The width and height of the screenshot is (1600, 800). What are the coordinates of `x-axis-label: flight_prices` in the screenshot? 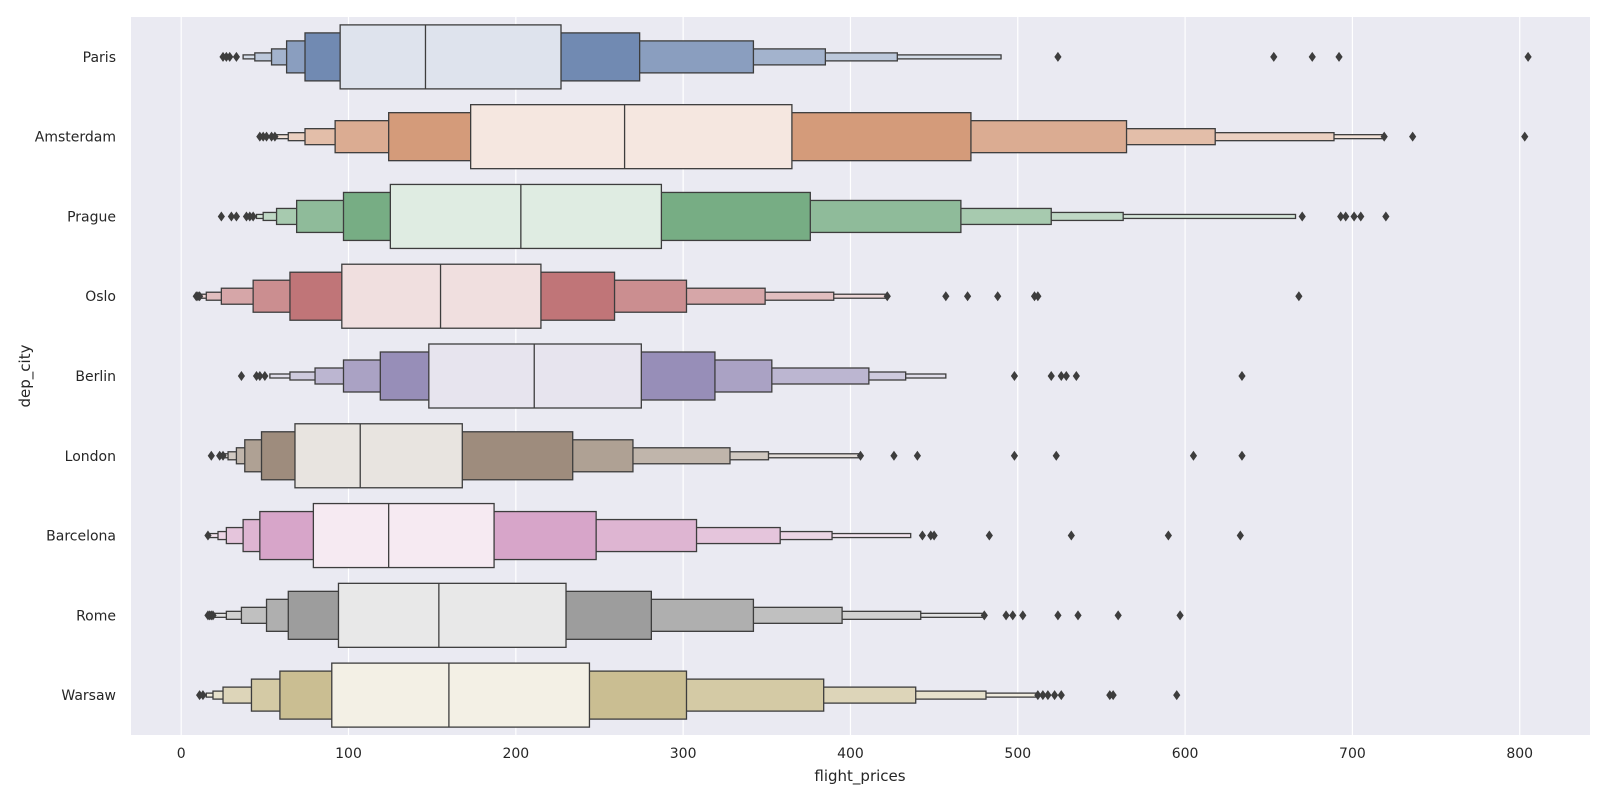 It's located at (859, 776).